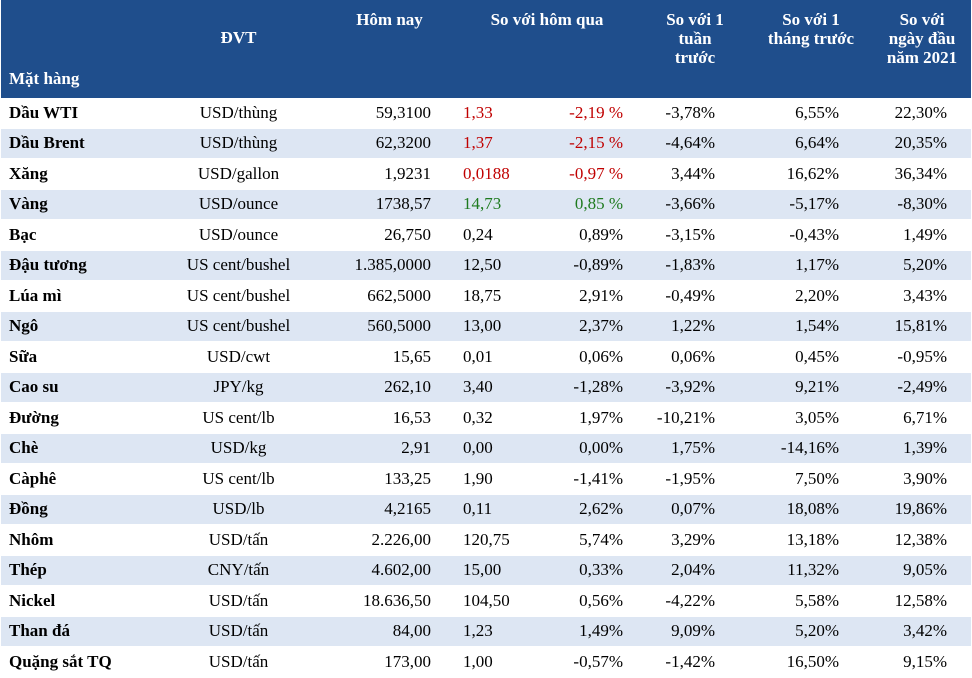 This screenshot has width=972, height=678. I want to click on cell-item: Vàng, so click(76, 204).